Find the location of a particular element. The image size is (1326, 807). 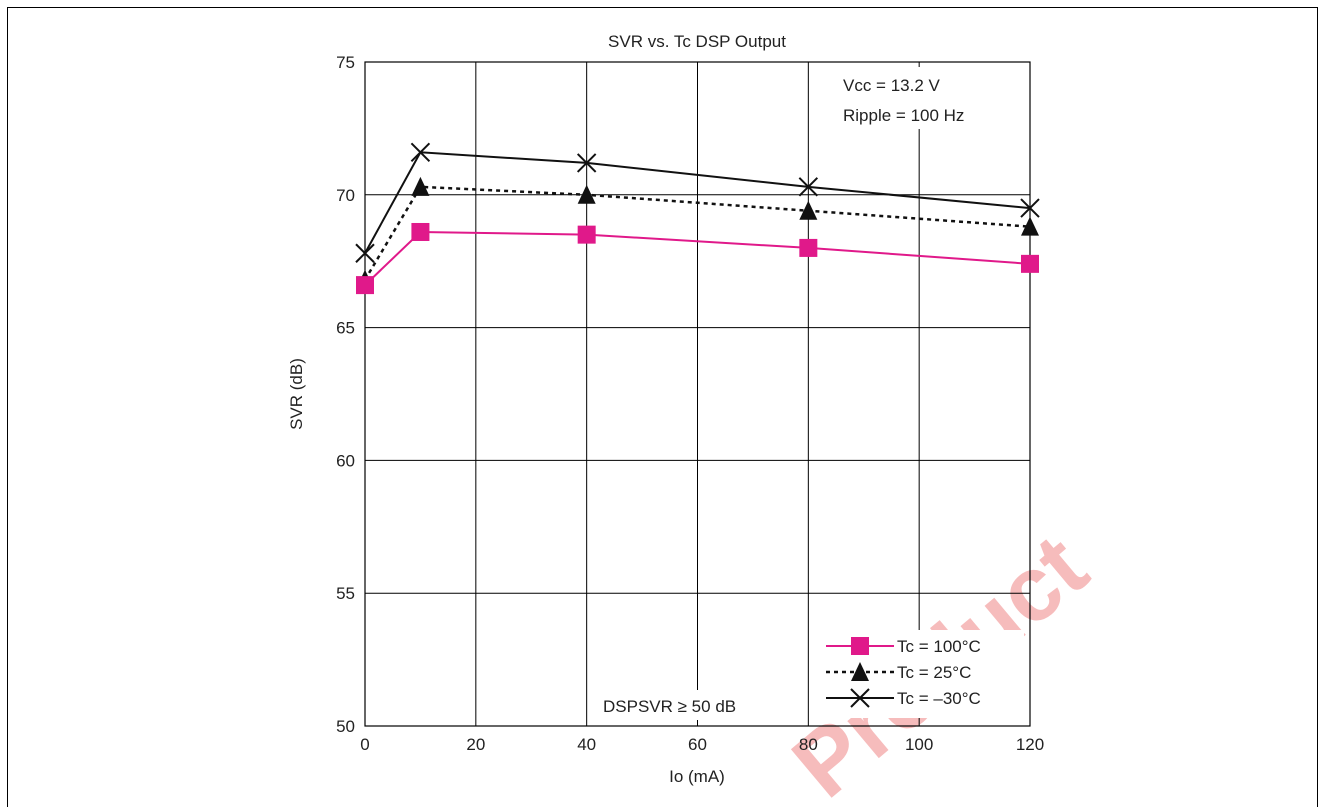

y-axis-label: SVR (dB) is located at coordinates (296, 394).